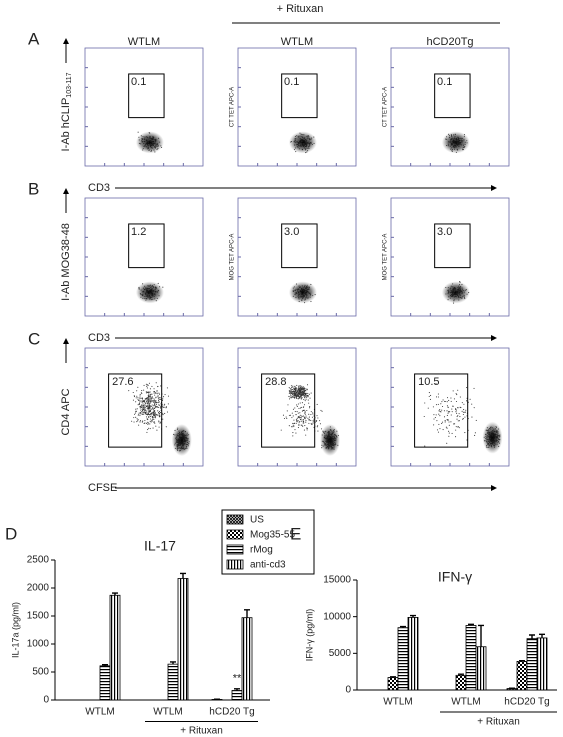  What do you see at coordinates (34, 38) in the screenshot?
I see `panel-letter: A` at bounding box center [34, 38].